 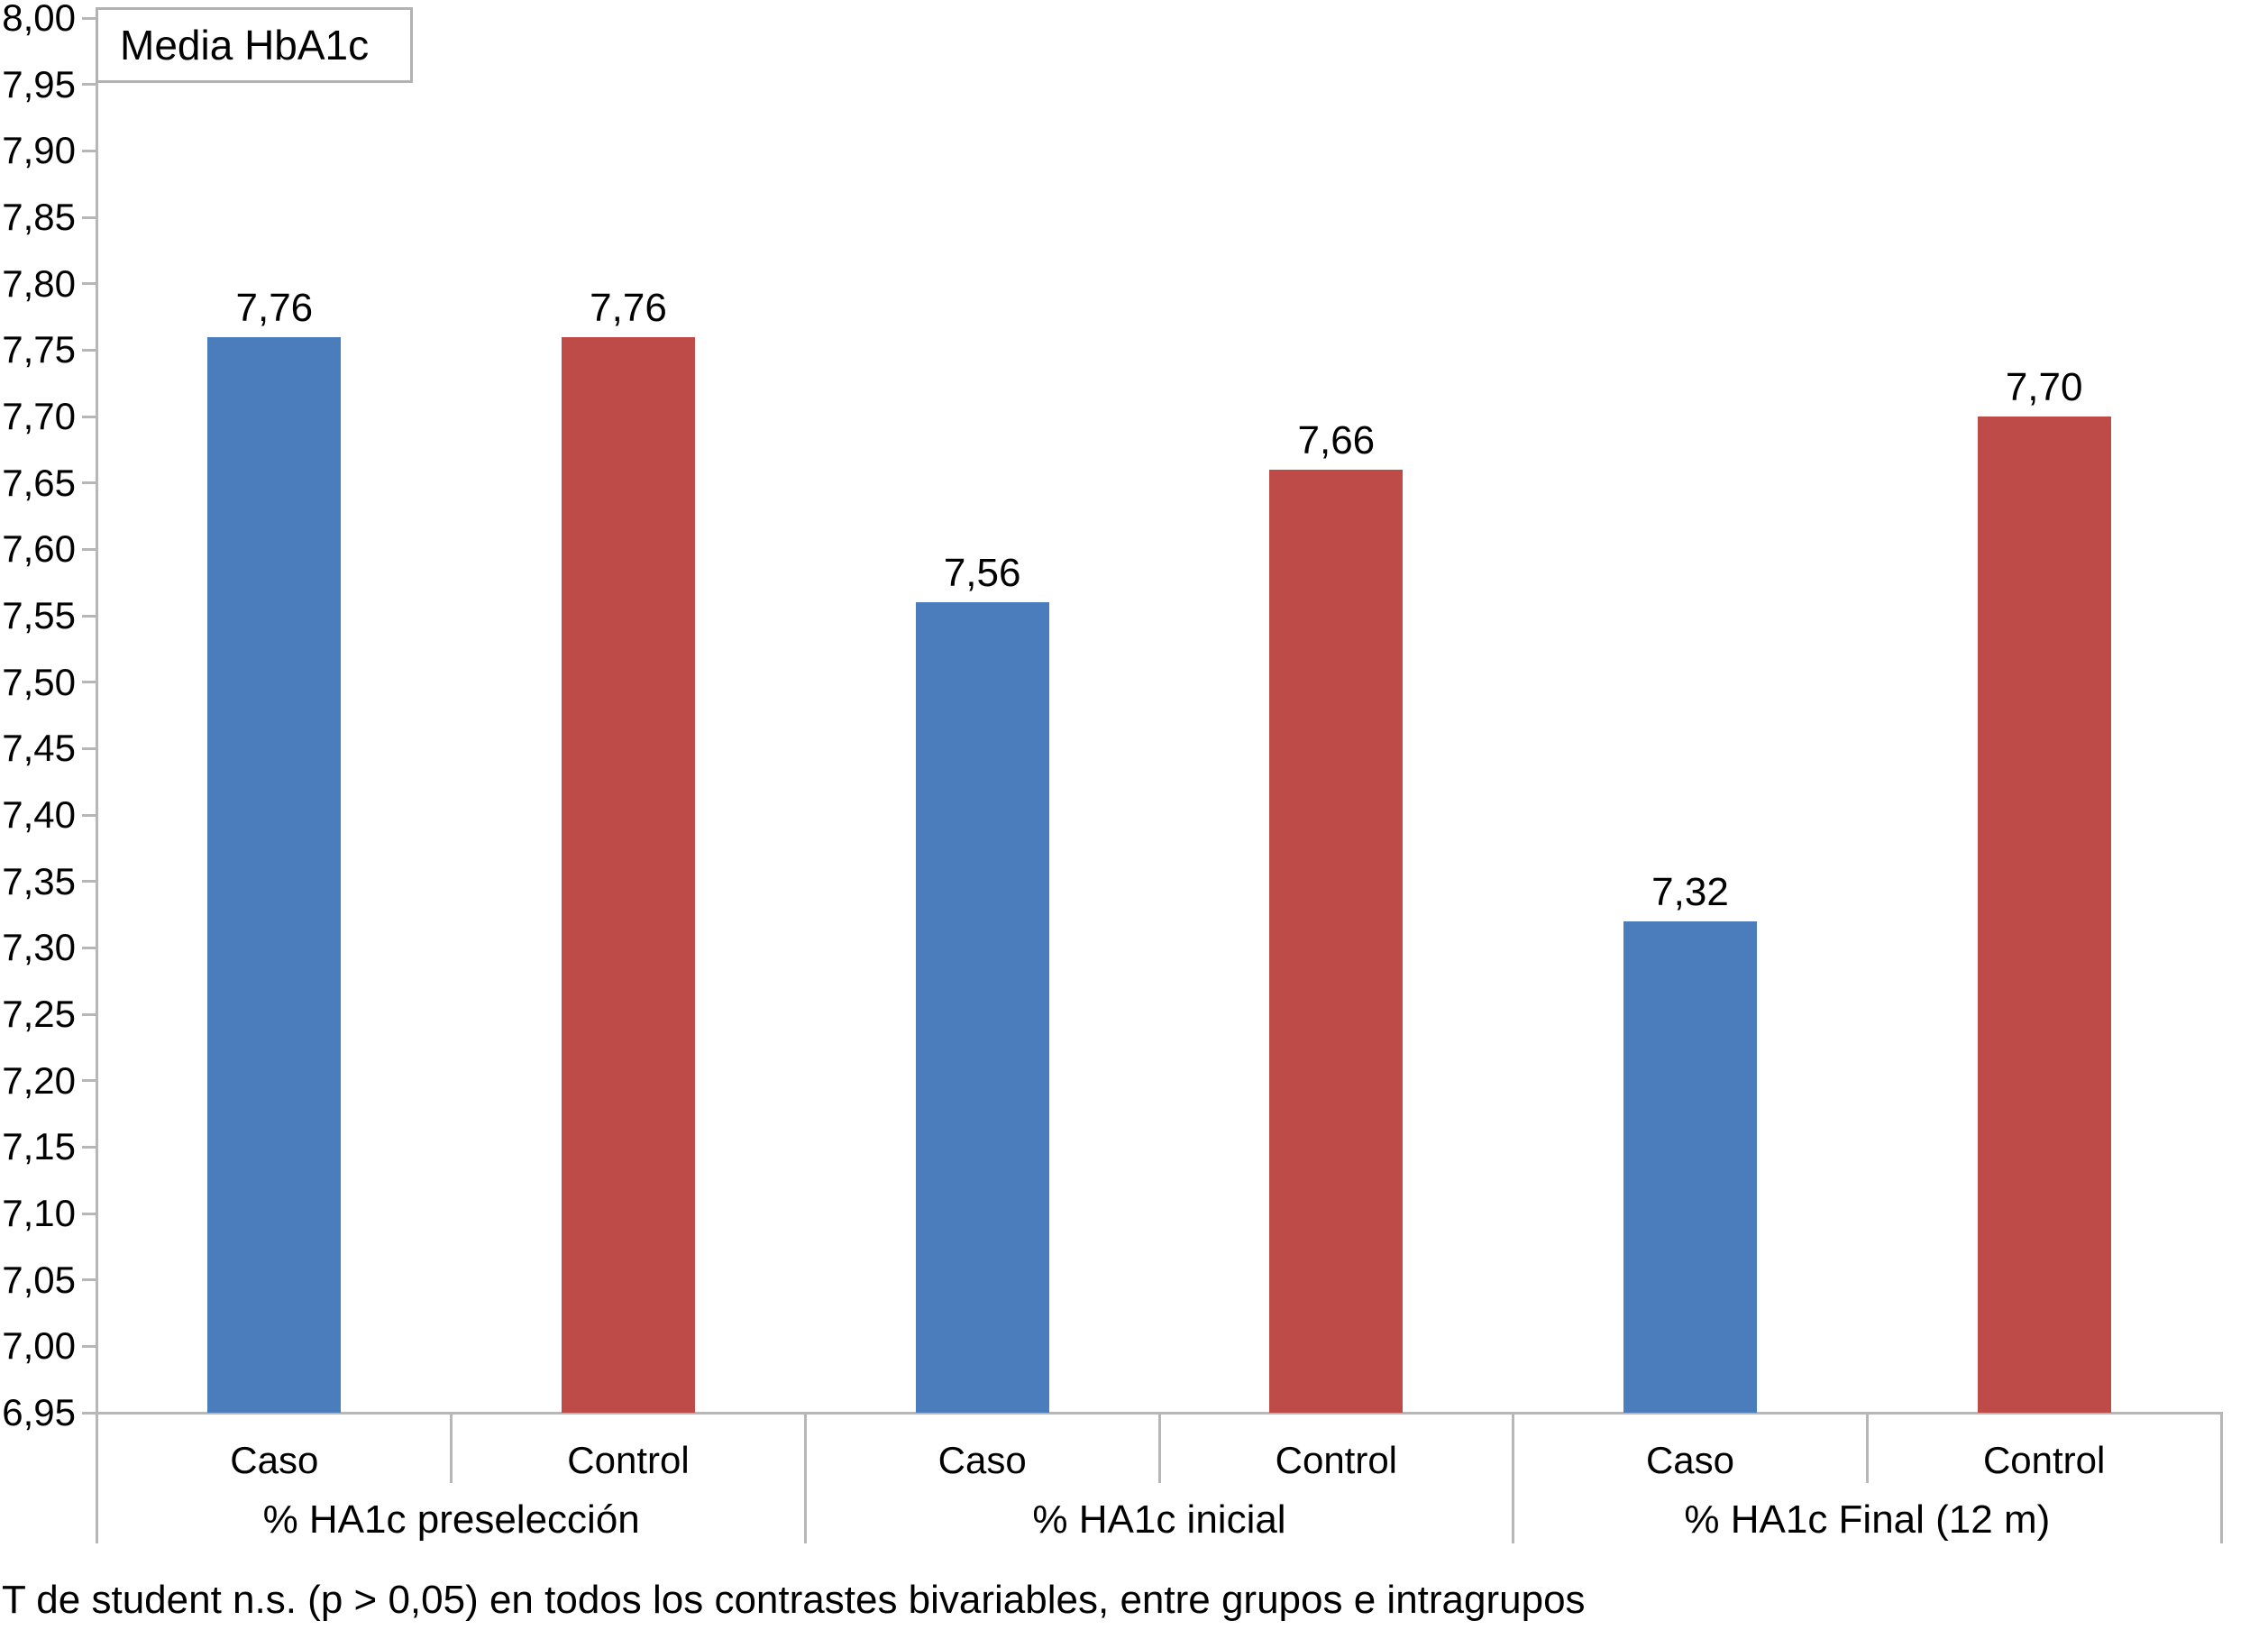 I want to click on y-axis-tick-label: 7,80, so click(x=39, y=283).